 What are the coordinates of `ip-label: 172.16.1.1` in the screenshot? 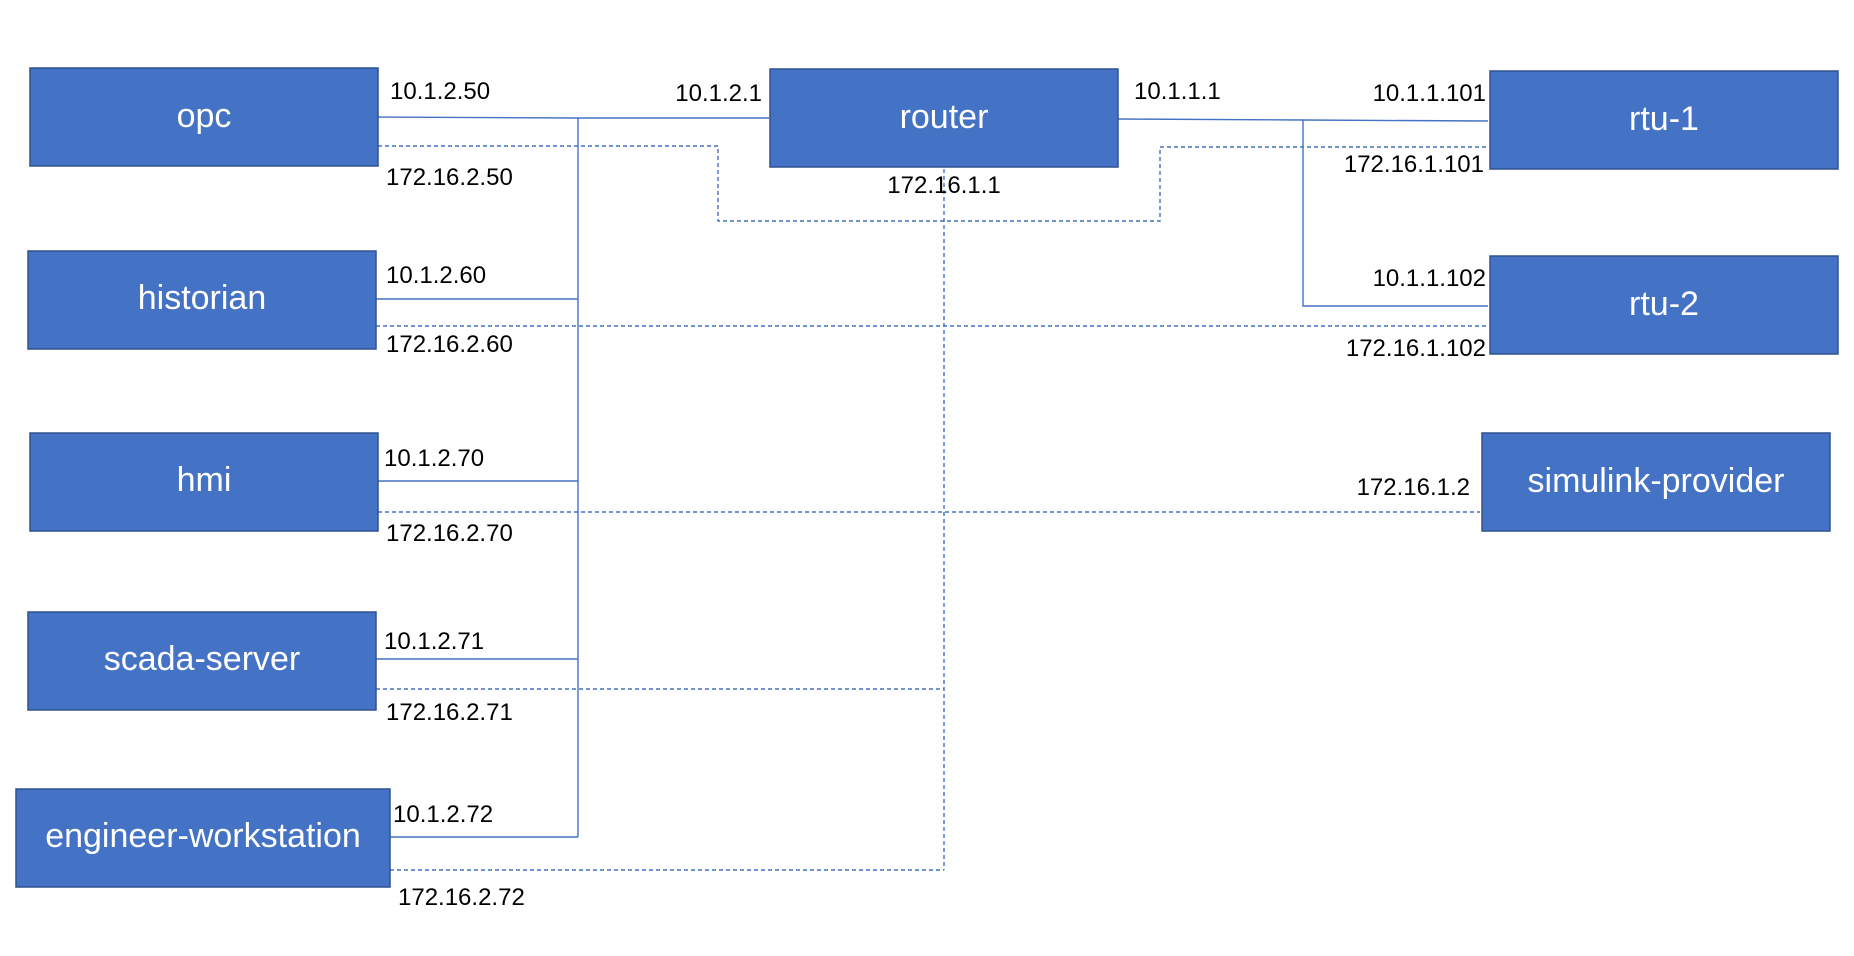 It's located at (943, 185).